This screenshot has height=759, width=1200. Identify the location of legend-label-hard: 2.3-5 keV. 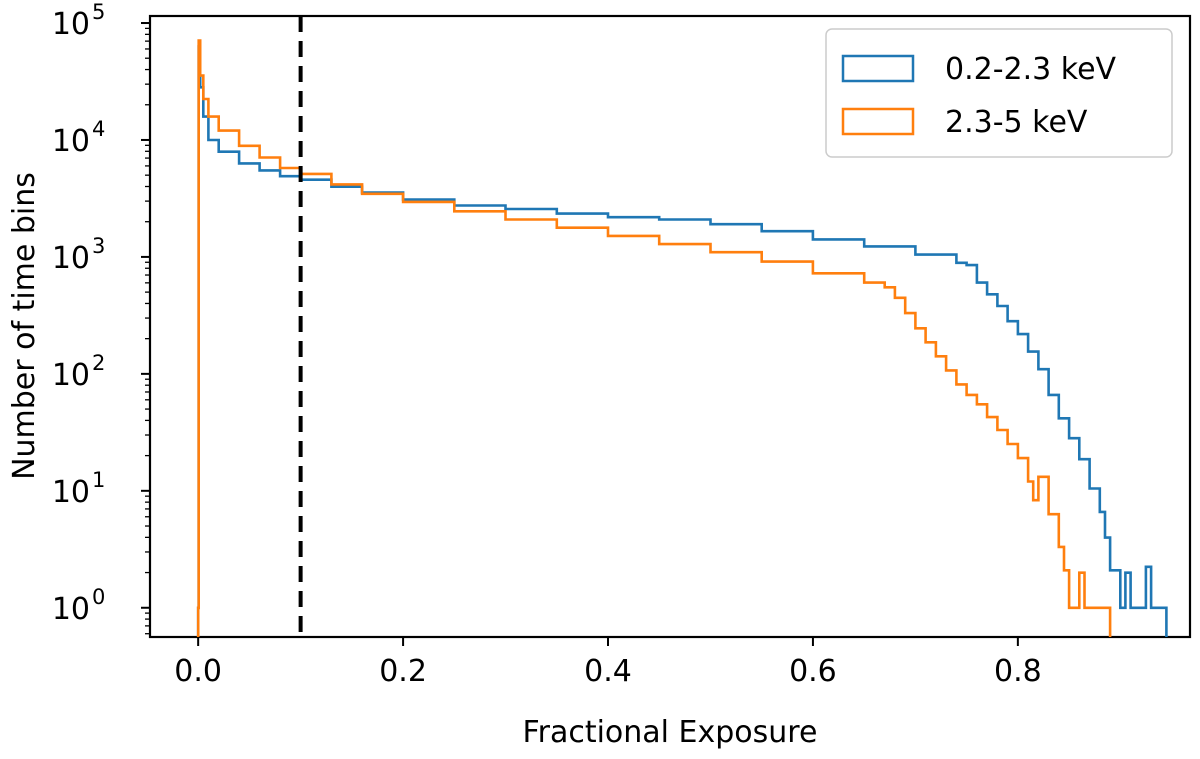
(1016, 122).